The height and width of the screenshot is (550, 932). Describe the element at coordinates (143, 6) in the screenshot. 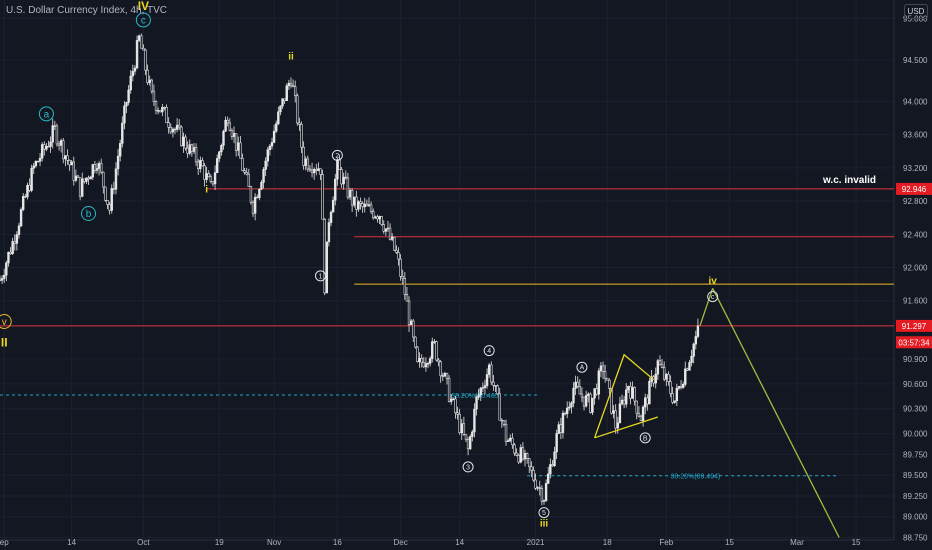

I see `wave-label: IV` at that location.